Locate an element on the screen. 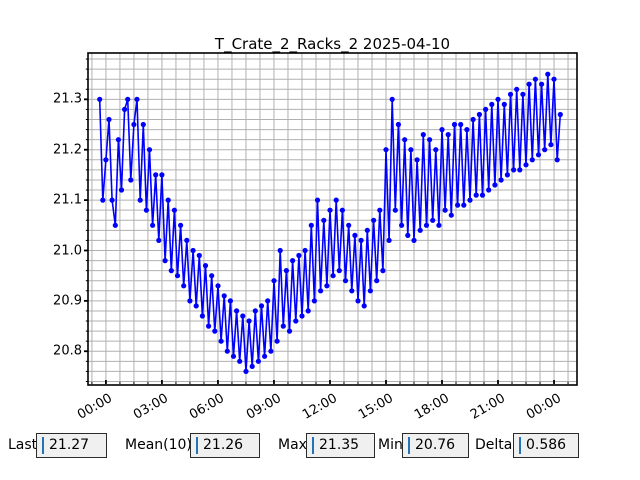 Image resolution: width=640 pixels, height=480 pixels. stat-box-last: 21.27 is located at coordinates (71, 445).